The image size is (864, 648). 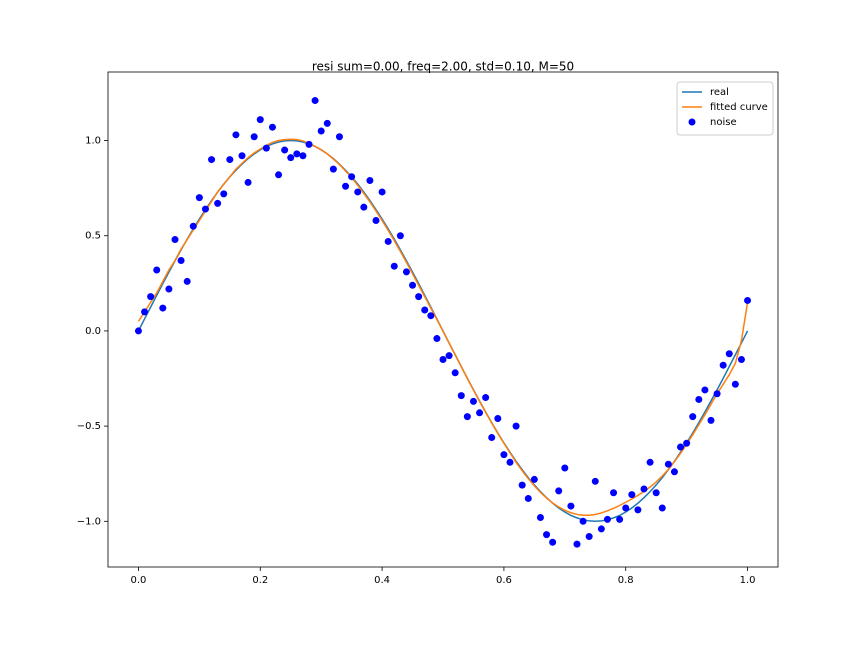 I want to click on legend-box, so click(x=725, y=108).